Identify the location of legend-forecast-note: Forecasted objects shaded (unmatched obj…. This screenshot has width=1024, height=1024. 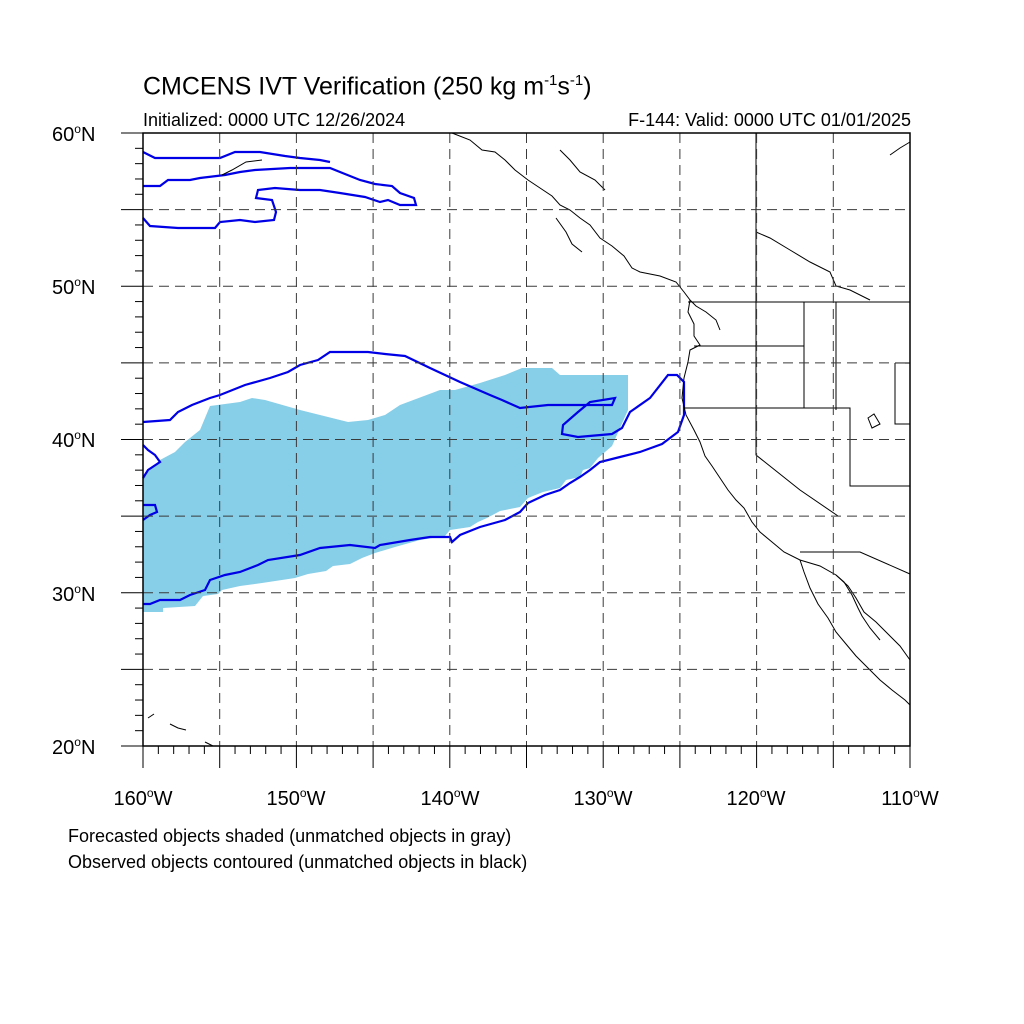
(290, 836).